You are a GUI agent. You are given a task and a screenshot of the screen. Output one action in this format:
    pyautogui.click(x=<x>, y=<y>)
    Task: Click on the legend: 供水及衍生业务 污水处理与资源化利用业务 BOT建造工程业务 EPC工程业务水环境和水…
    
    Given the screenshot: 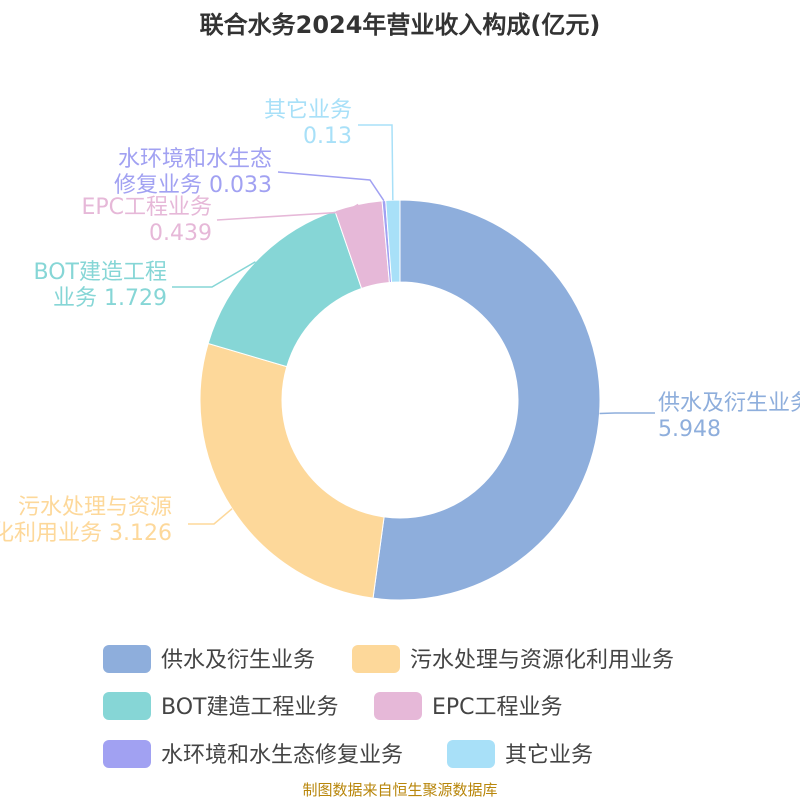 What is the action you would take?
    pyautogui.click(x=388, y=706)
    